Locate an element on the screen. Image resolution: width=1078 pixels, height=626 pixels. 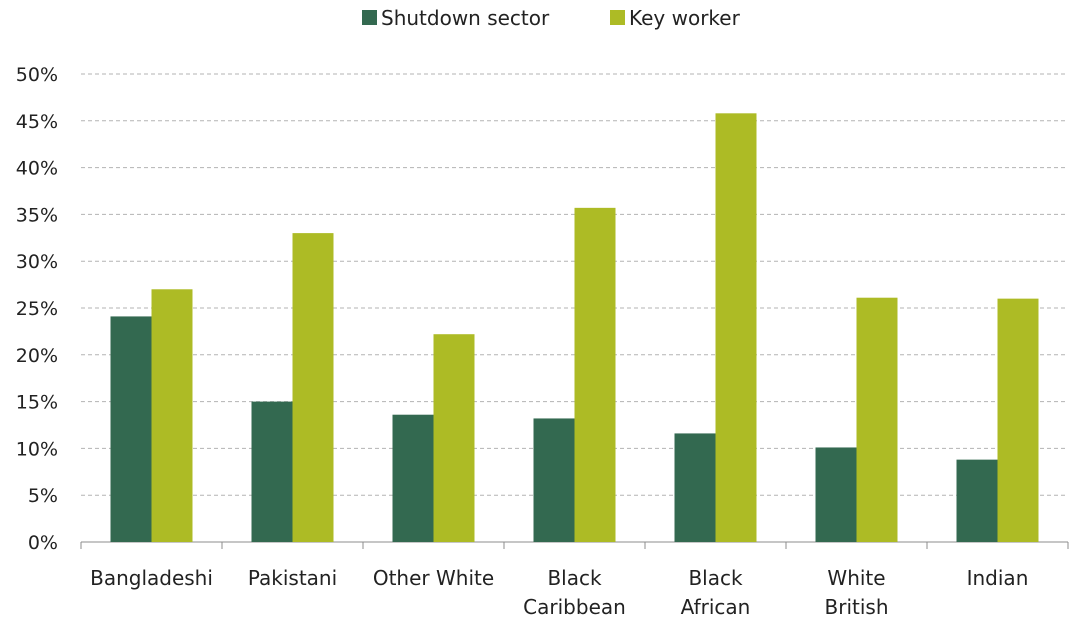
y-tick-label: 50% is located at coordinates (37, 75).